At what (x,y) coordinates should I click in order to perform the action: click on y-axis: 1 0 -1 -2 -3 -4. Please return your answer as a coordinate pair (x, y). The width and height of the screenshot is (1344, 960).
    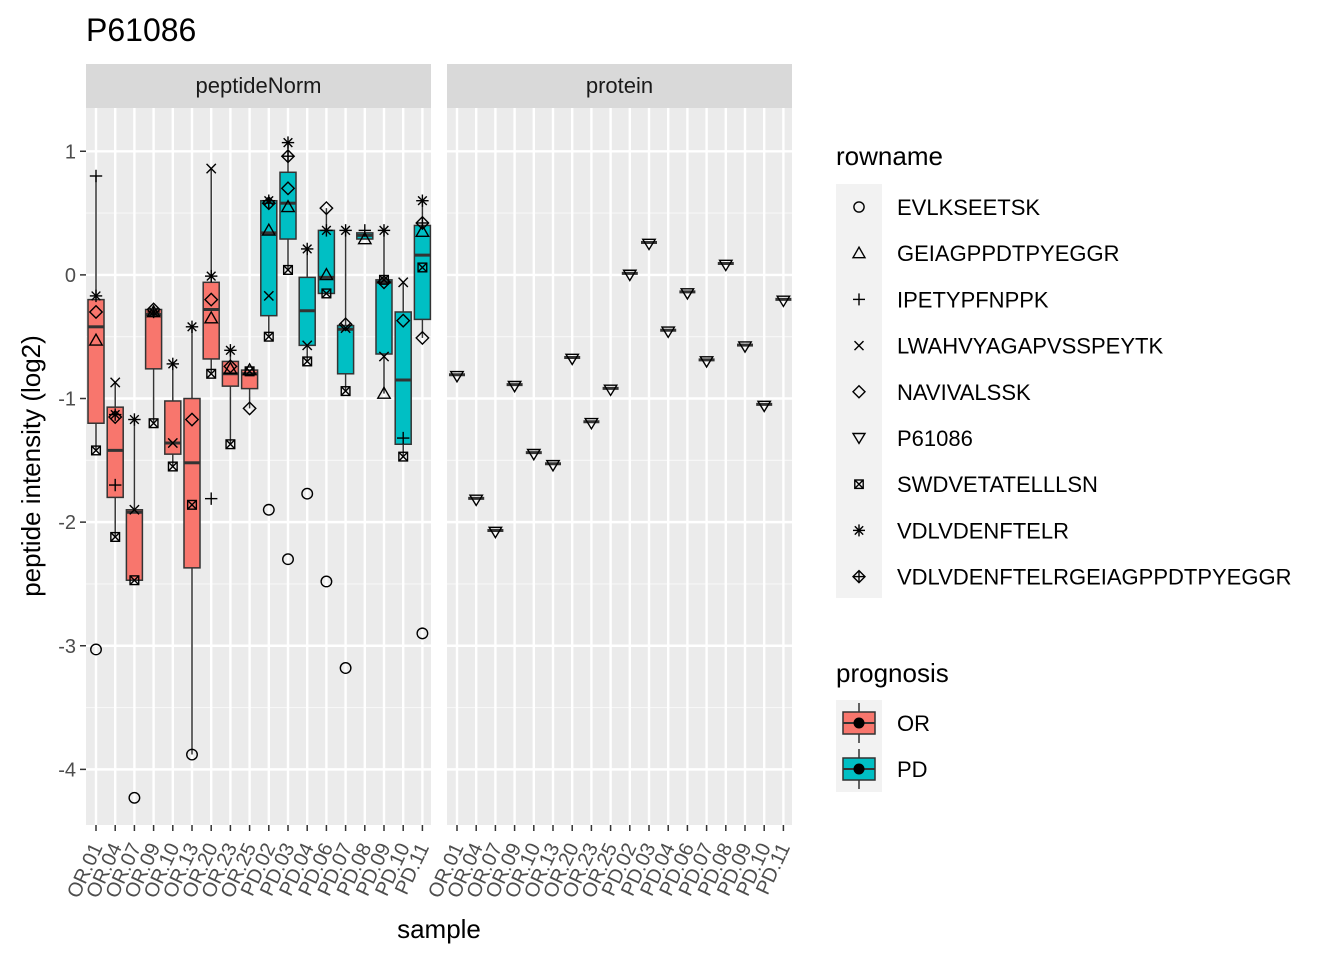
    Looking at the image, I should click on (72, 461).